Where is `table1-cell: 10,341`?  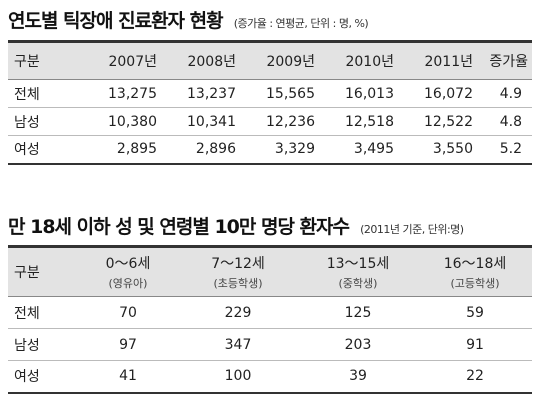 table1-cell: 10,341 is located at coordinates (196, 121).